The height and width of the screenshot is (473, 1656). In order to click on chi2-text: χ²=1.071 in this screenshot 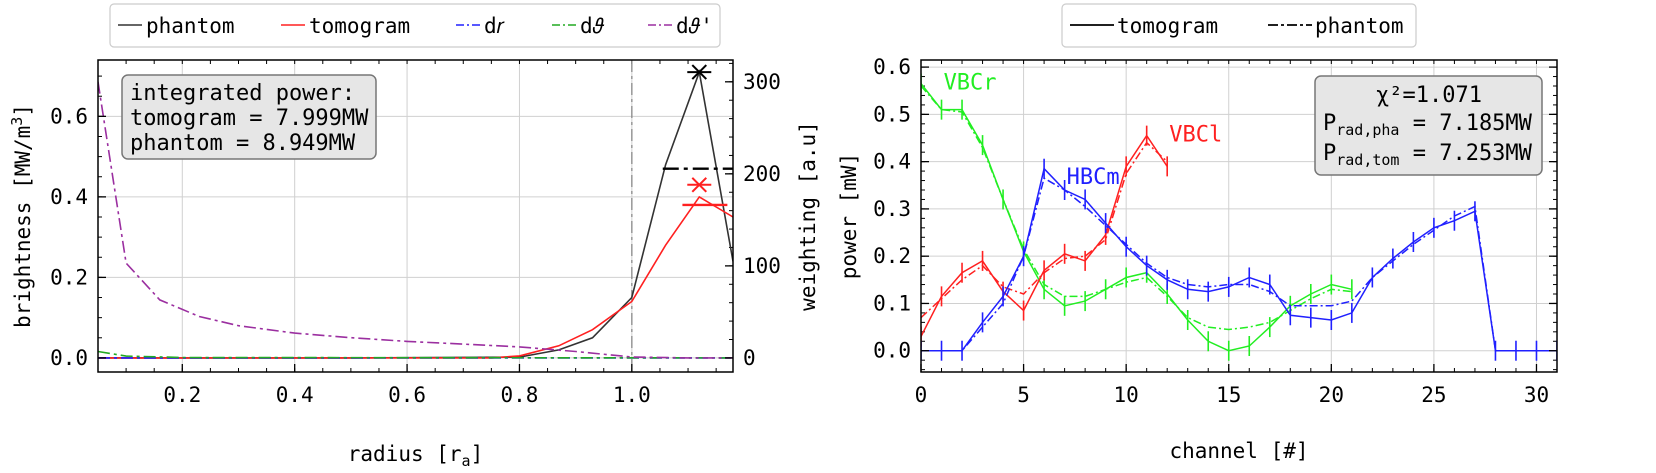, I will do `click(1429, 95)`.